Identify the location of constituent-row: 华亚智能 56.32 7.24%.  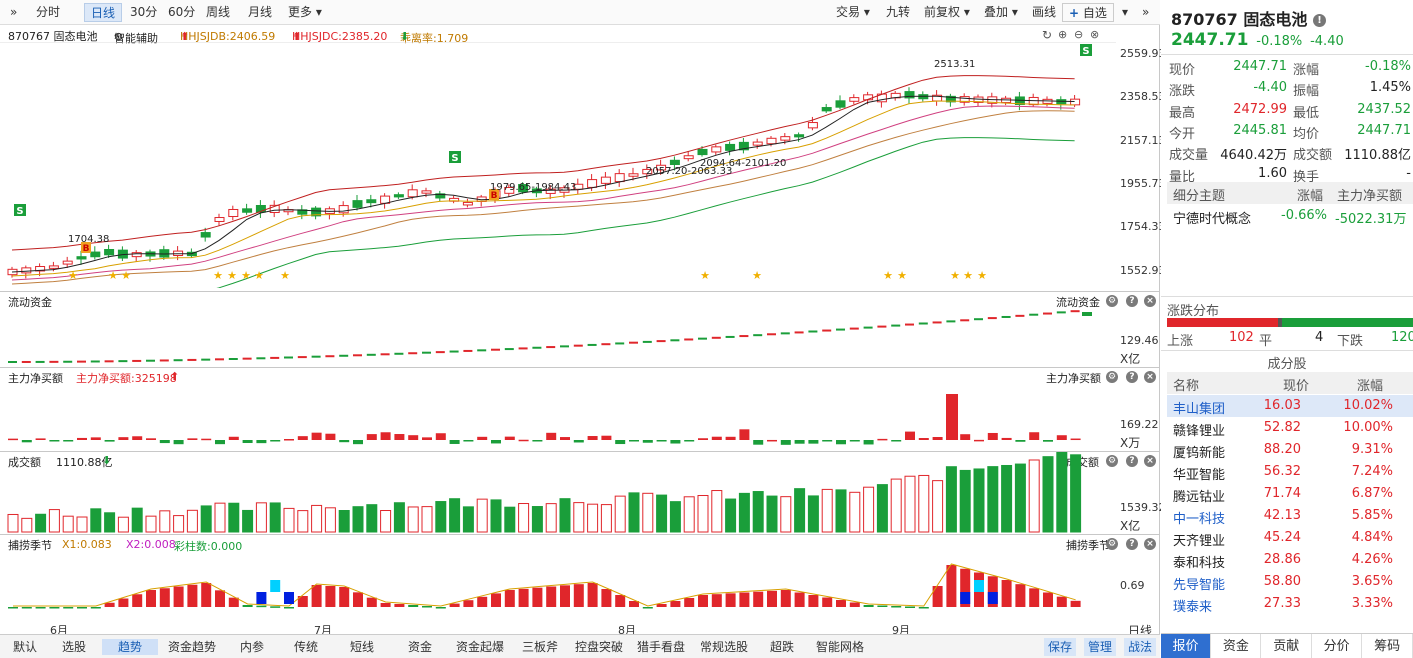
(1290, 472).